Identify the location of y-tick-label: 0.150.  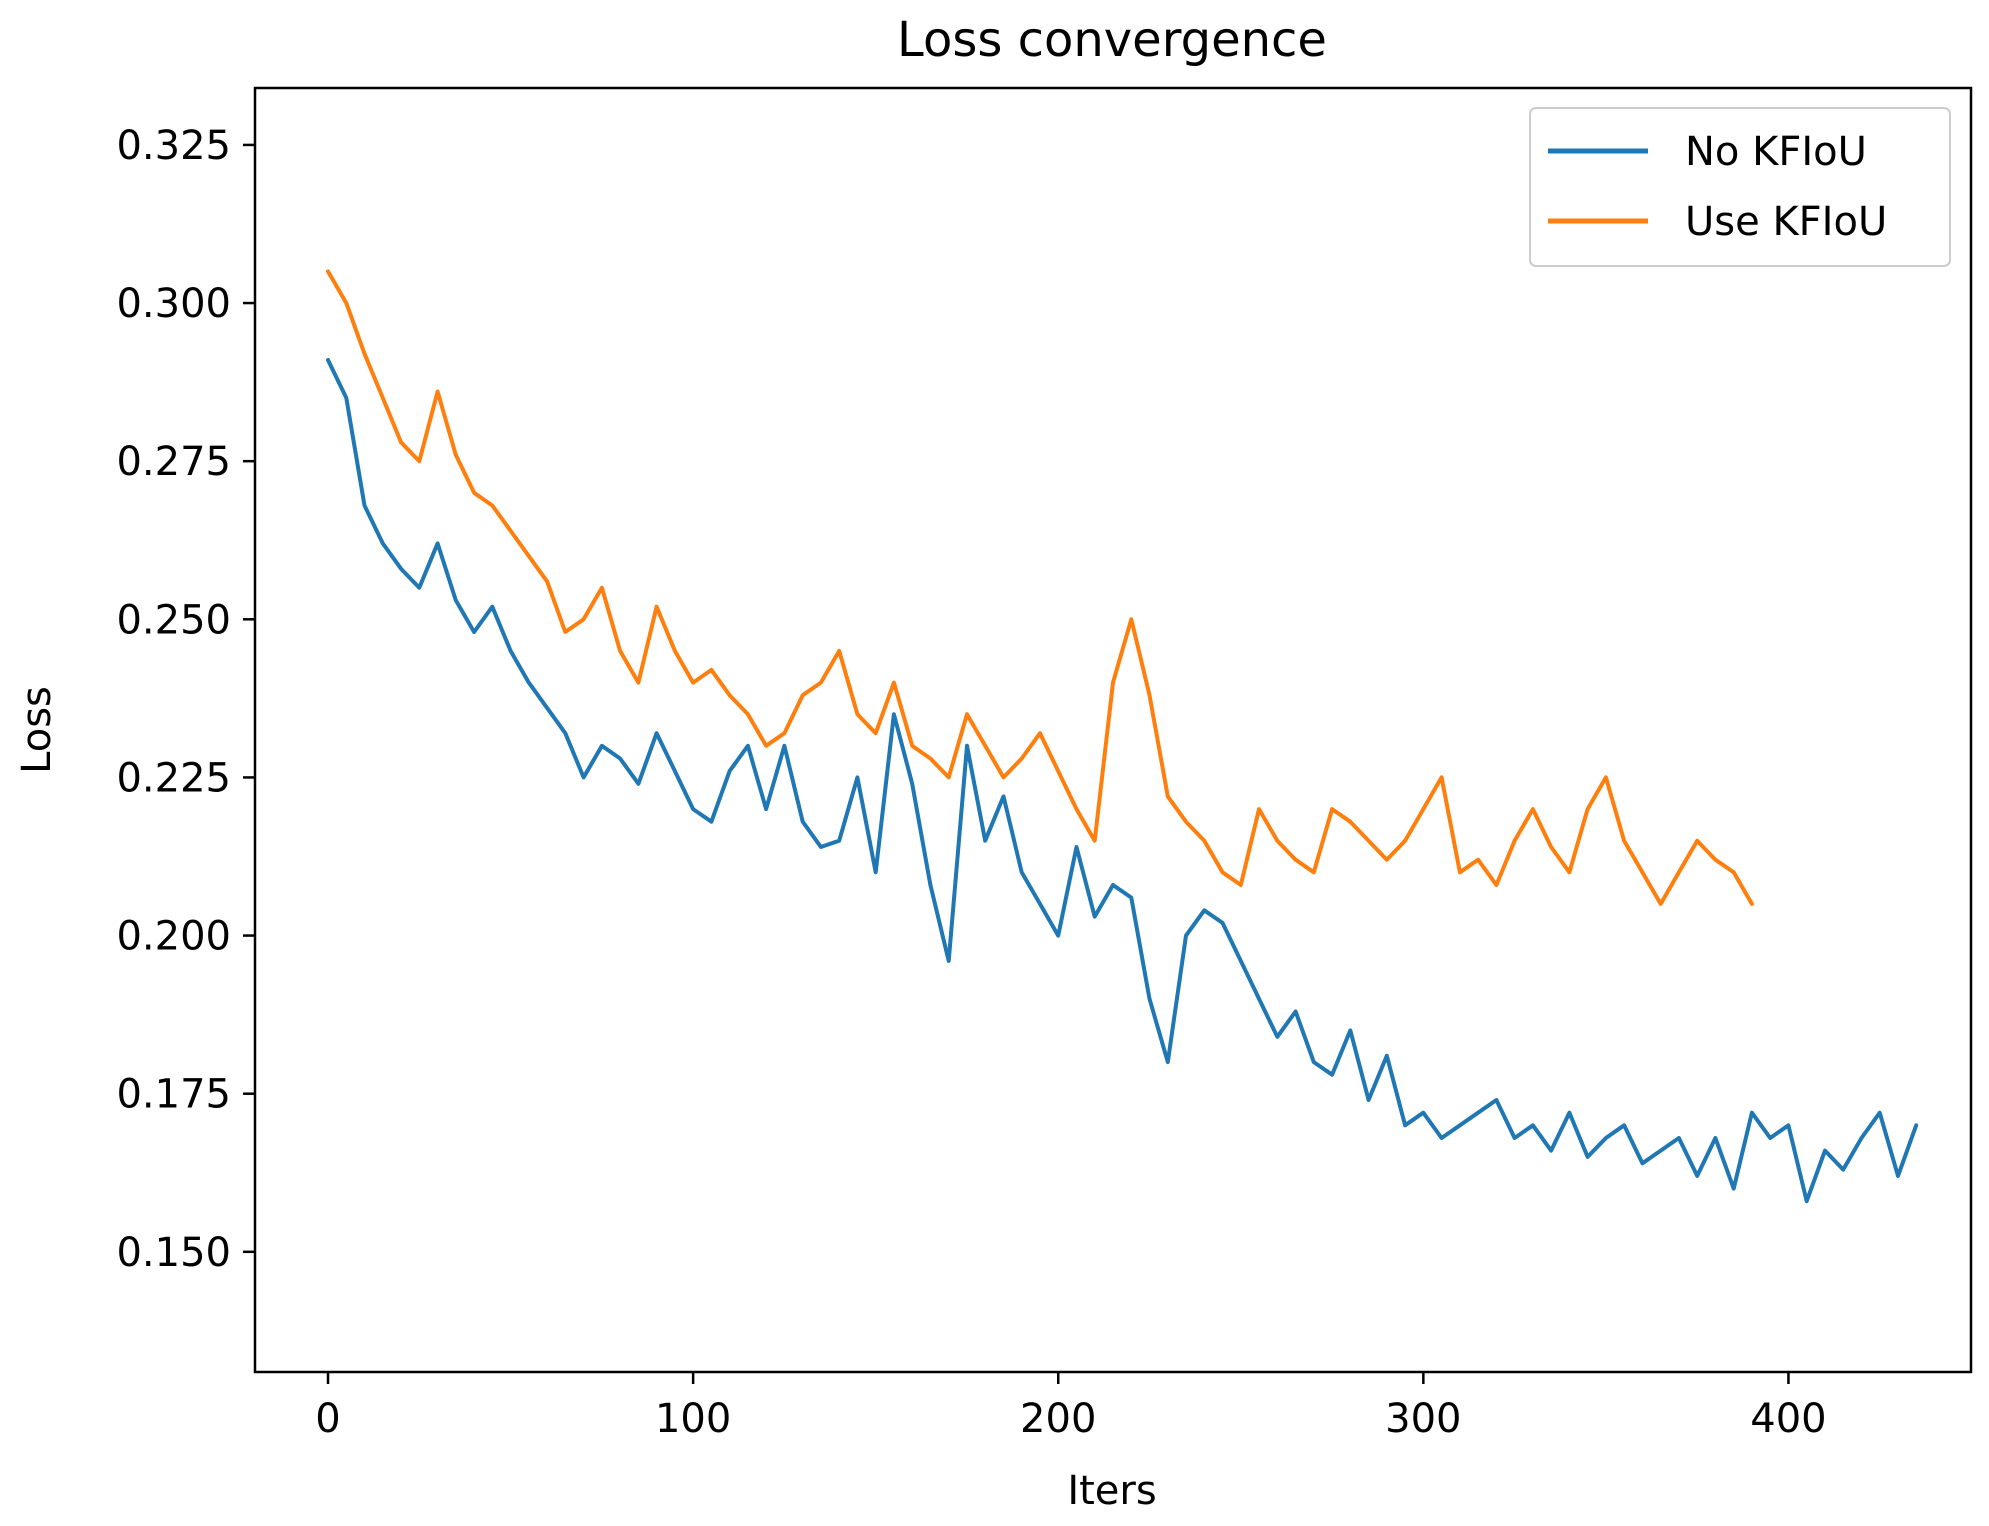
(173, 1253).